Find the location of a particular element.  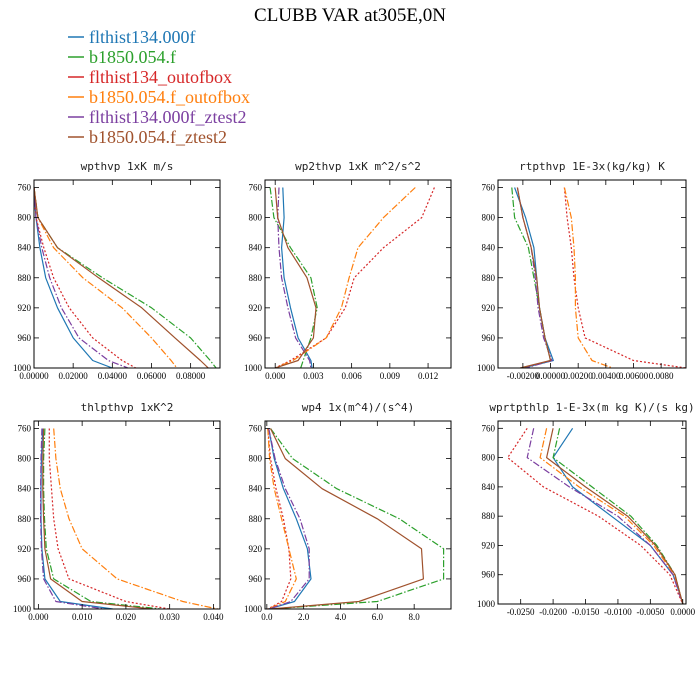

x-tick-label: 0.0 is located at coordinates (267, 617).